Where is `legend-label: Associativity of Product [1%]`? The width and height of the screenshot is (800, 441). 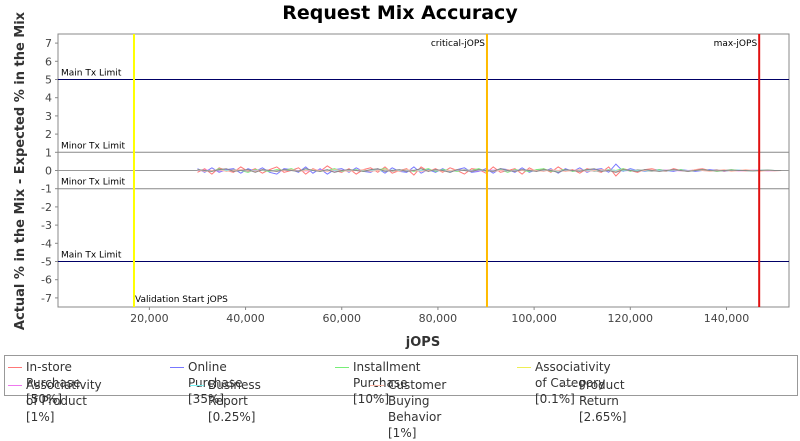 legend-label: Associativity of Product [1%] is located at coordinates (64, 401).